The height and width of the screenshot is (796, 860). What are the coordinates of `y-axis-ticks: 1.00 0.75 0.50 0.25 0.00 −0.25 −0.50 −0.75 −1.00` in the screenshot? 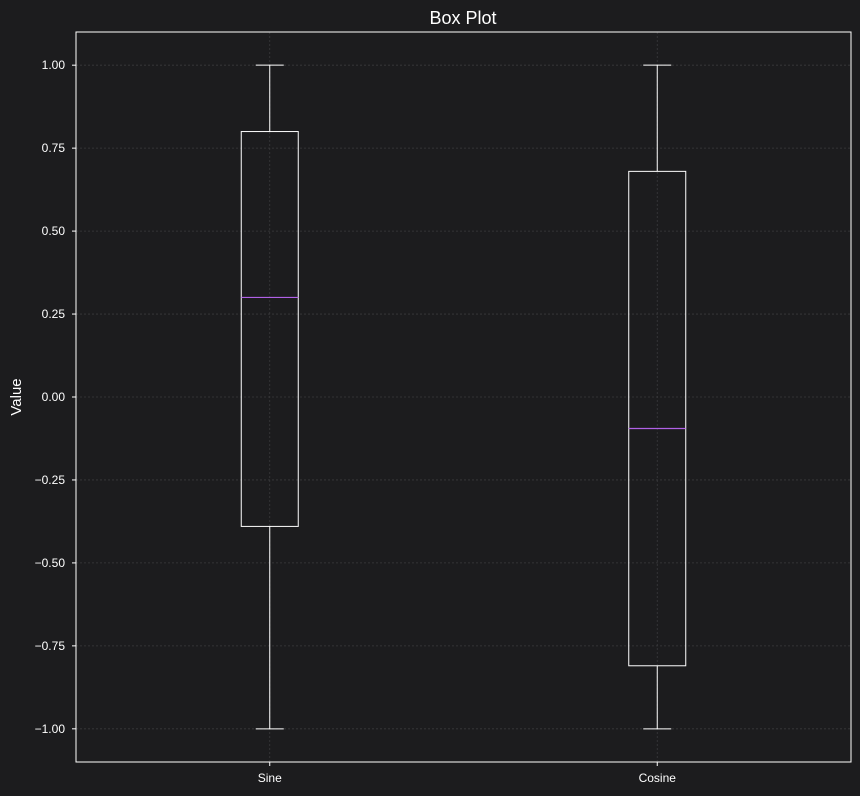 It's located at (55, 397).